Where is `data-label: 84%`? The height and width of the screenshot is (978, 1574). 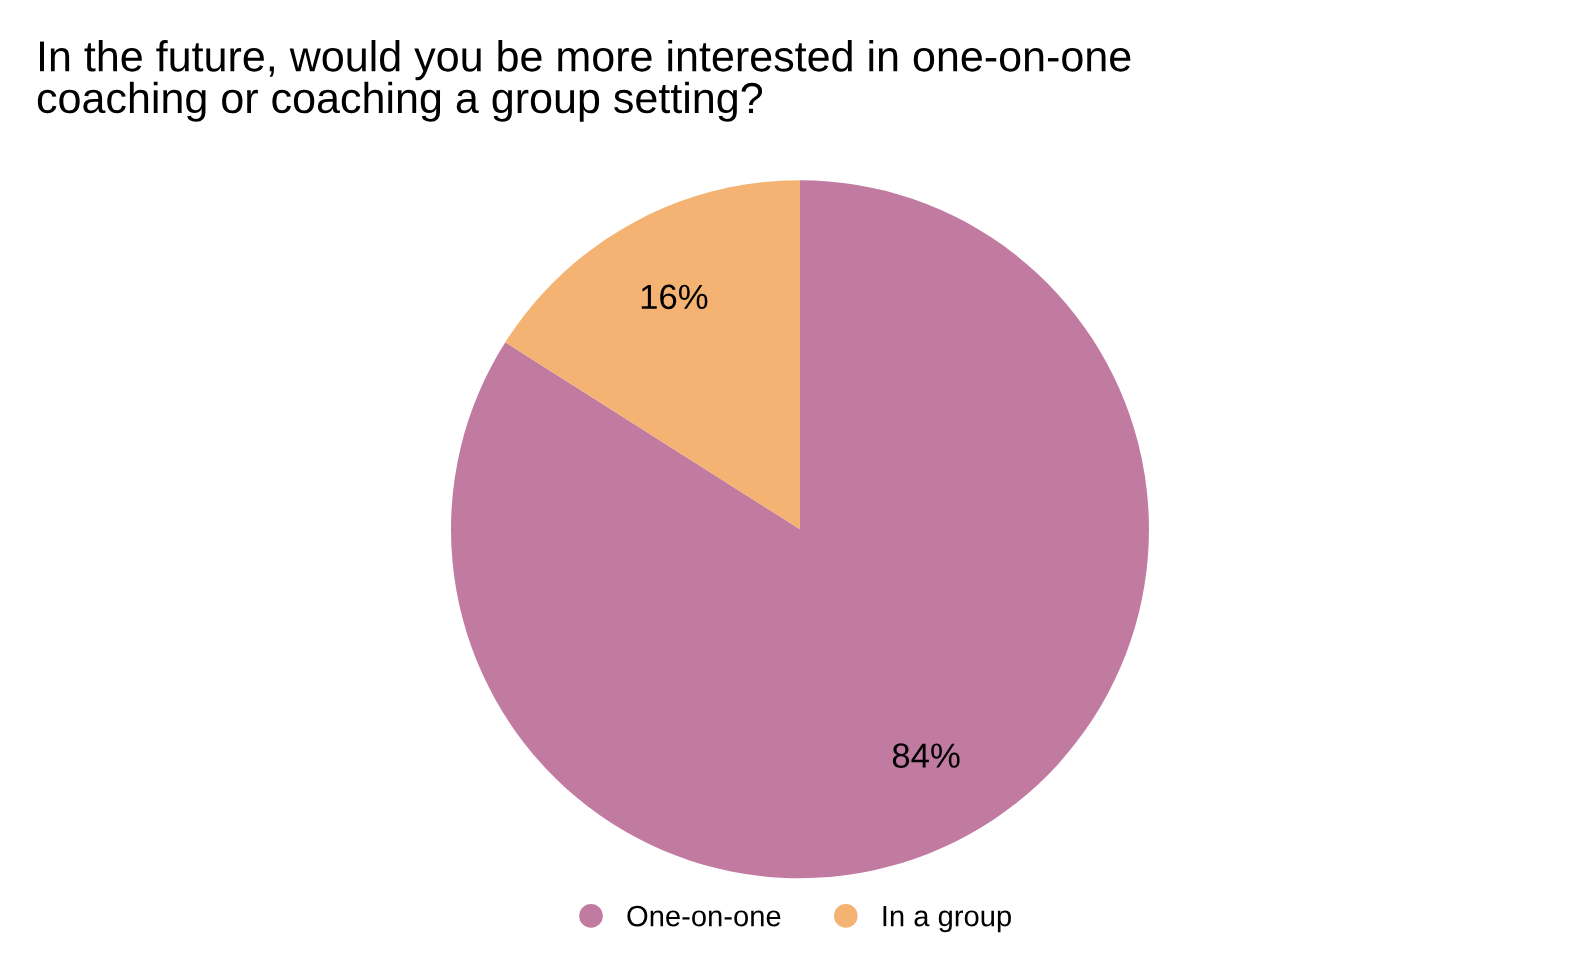 data-label: 84% is located at coordinates (926, 755).